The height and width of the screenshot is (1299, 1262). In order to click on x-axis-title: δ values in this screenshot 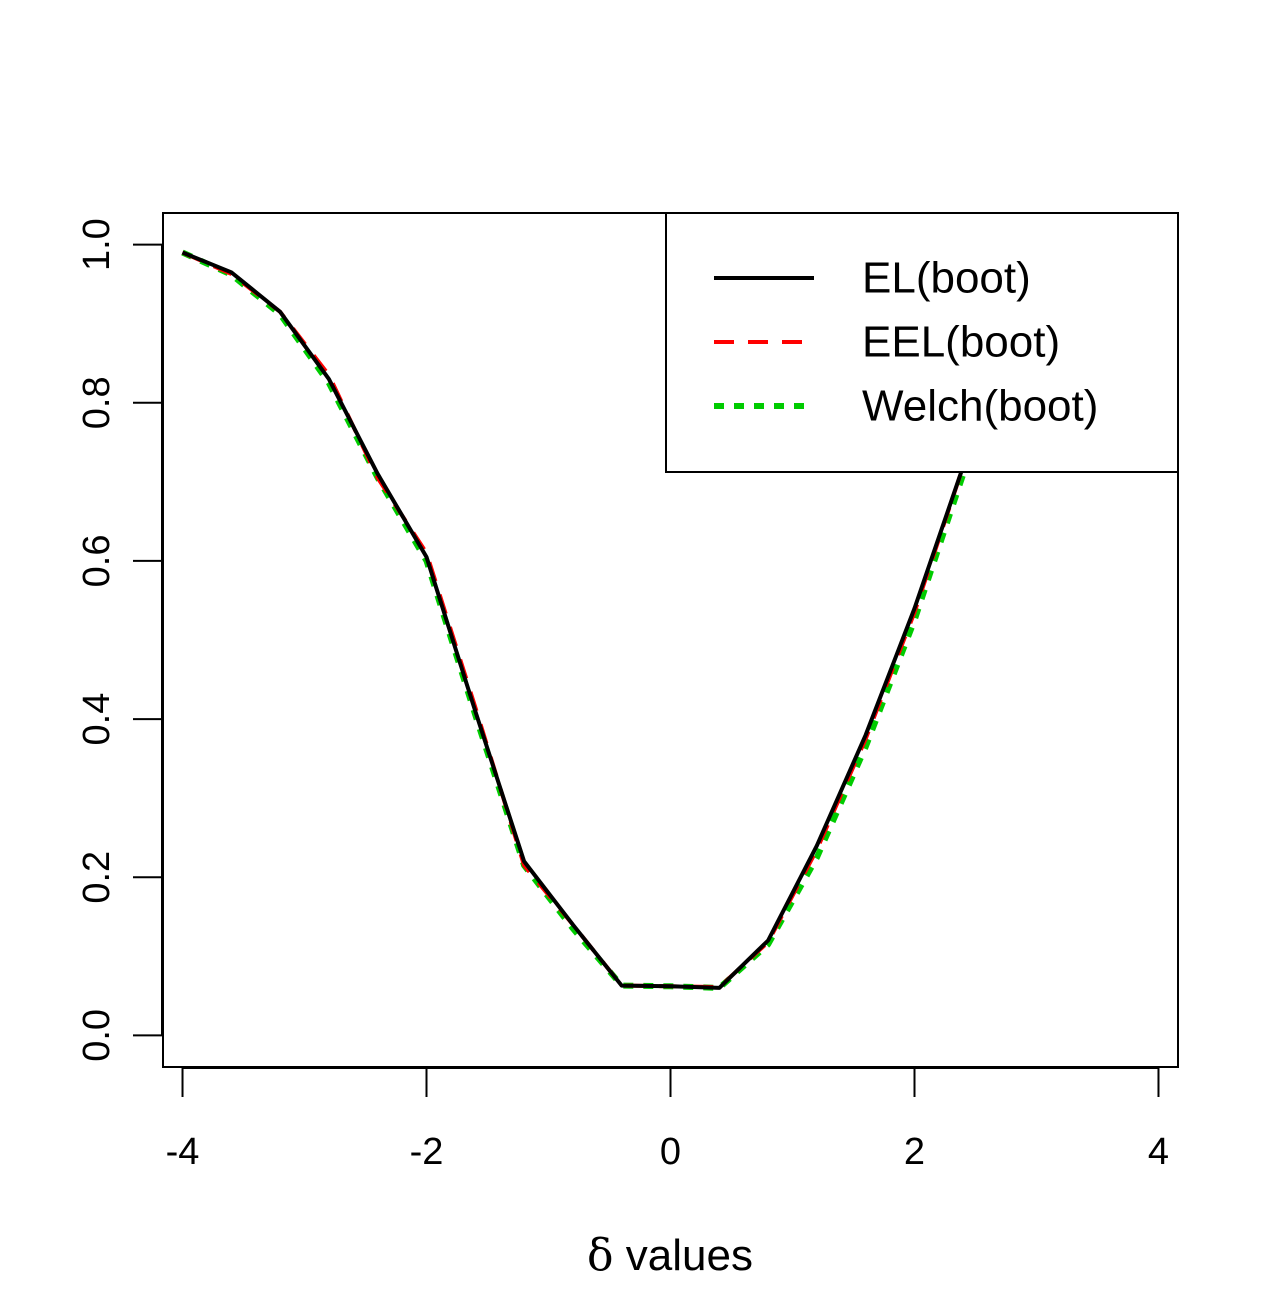, I will do `click(670, 1255)`.